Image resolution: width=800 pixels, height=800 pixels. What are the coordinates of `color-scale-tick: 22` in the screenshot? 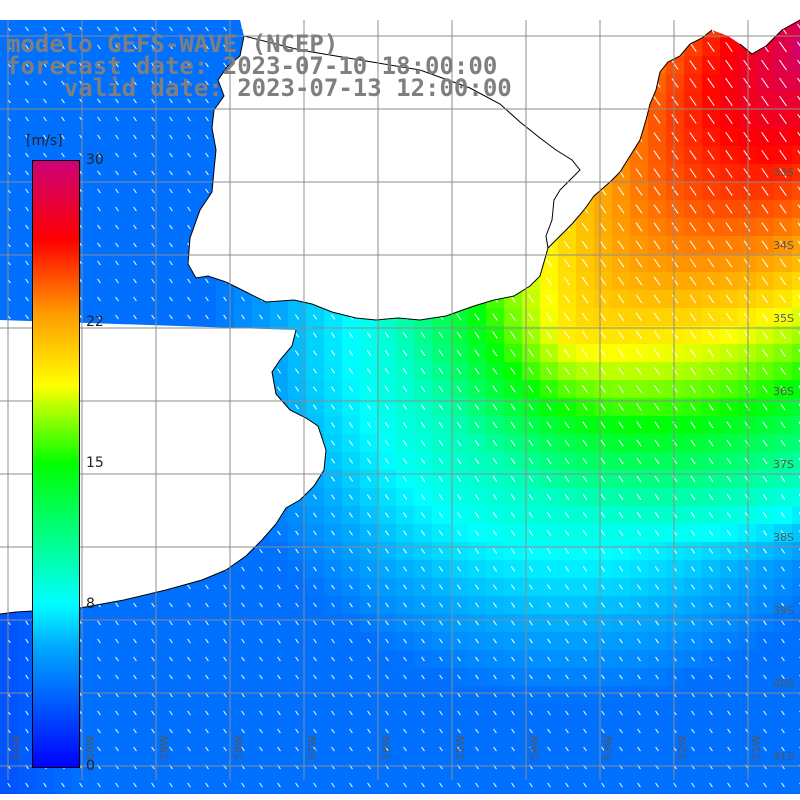 It's located at (95, 321).